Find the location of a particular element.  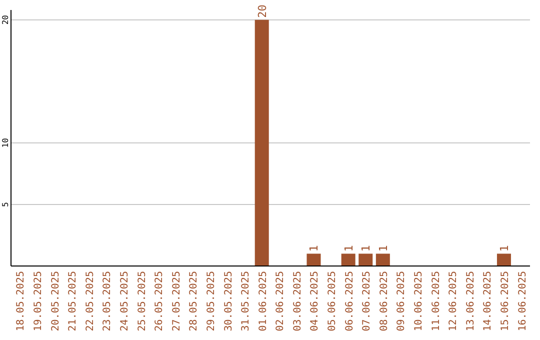

x-tick-label: 03.06.2025 is located at coordinates (298, 301).